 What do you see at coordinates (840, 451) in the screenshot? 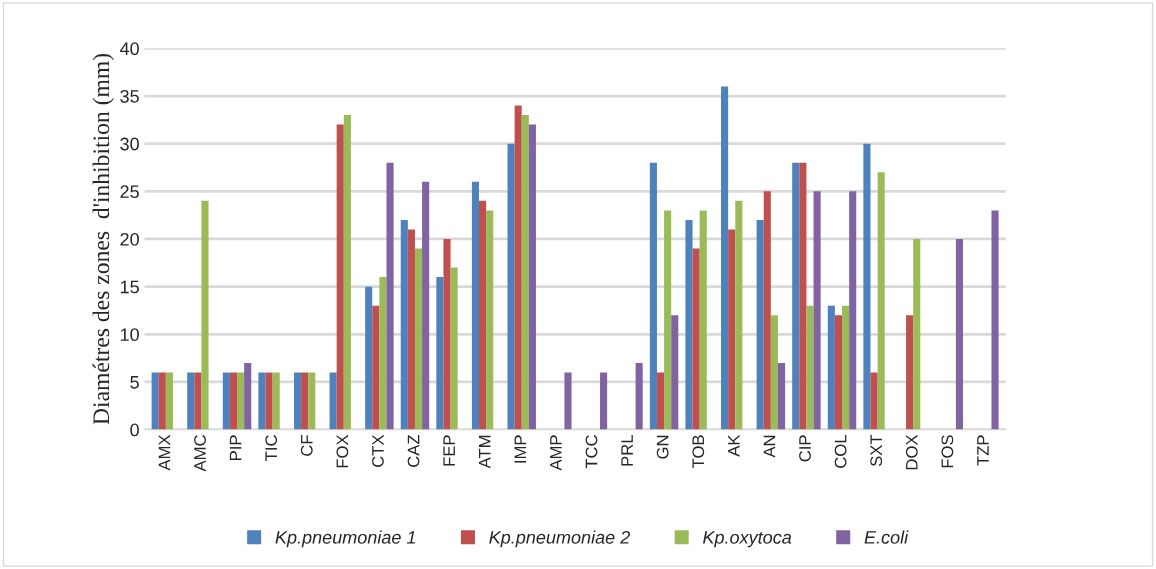
I see `x-tick-label: COL` at bounding box center [840, 451].